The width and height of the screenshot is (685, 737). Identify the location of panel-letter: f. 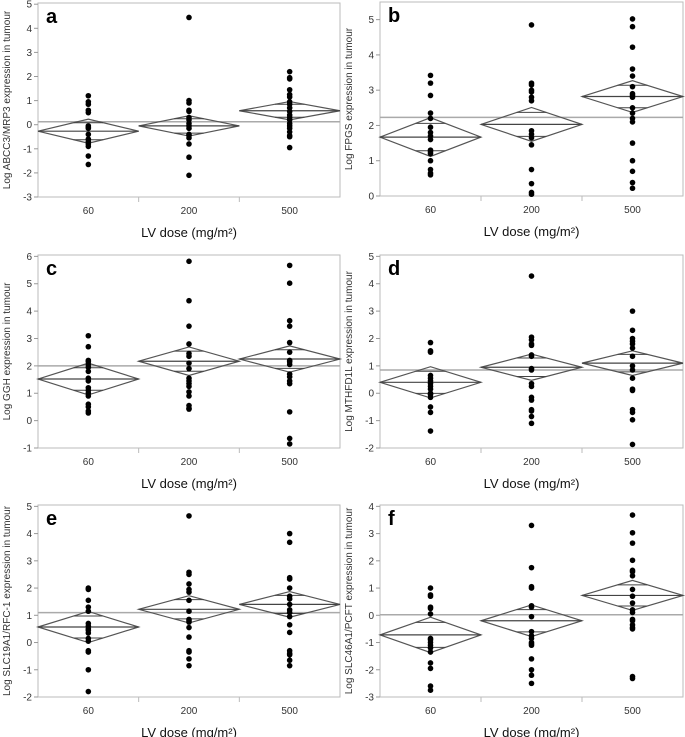
(391, 519).